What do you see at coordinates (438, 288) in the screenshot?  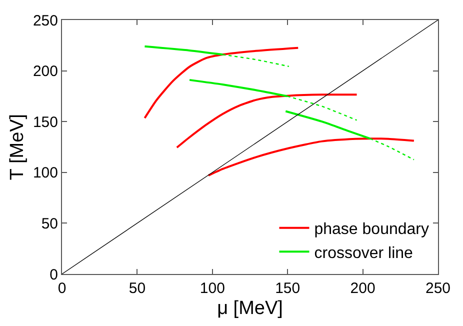 I see `x-tick-label: 250` at bounding box center [438, 288].